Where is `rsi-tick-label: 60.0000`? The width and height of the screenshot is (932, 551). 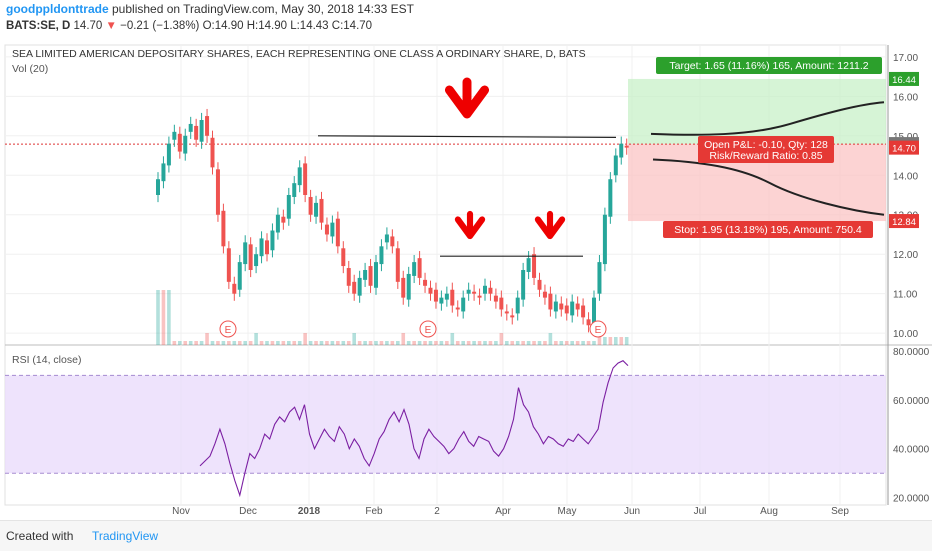
rsi-tick-label: 60.0000 is located at coordinates (911, 401).